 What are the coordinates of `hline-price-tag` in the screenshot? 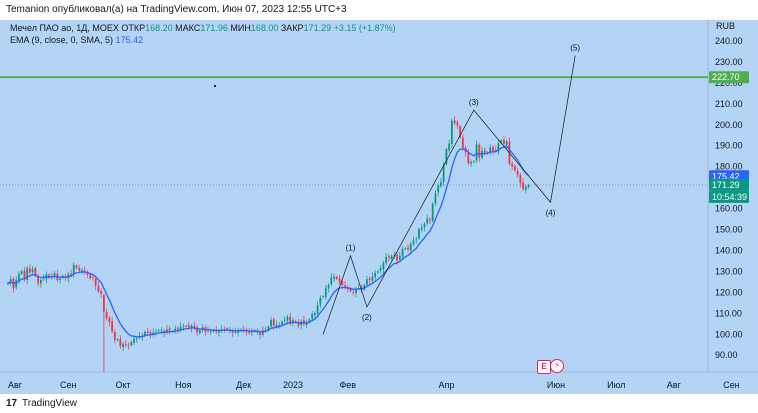 It's located at (729, 77).